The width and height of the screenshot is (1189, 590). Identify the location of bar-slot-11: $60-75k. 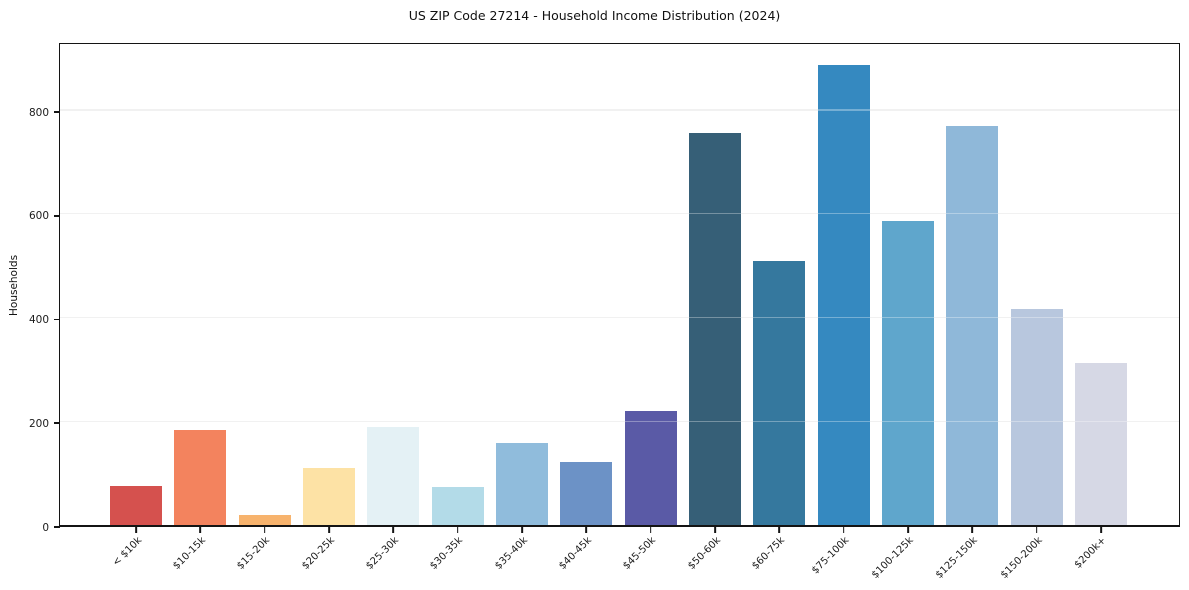
(778, 308).